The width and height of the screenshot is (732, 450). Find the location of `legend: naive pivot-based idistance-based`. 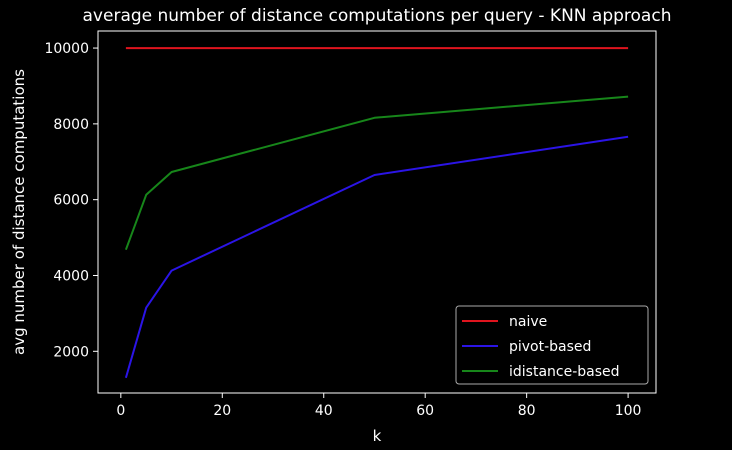

legend: naive pivot-based idistance-based is located at coordinates (552, 345).